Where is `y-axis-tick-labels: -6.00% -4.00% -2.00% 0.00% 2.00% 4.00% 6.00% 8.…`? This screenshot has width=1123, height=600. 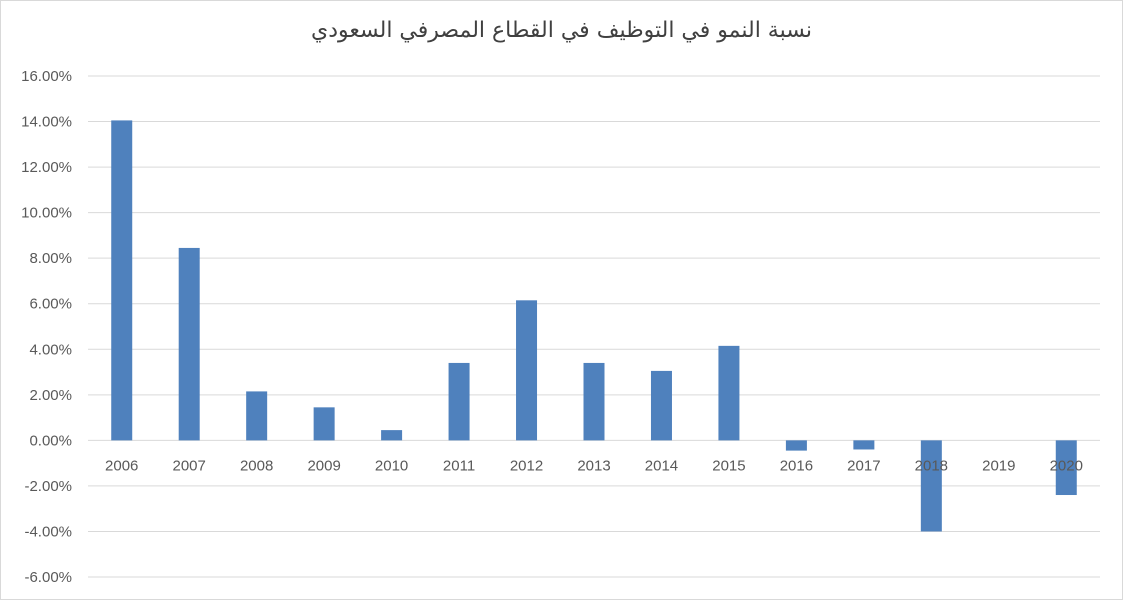 y-axis-tick-labels: -6.00% -4.00% -2.00% 0.00% 2.00% 4.00% 6.00% 8.… is located at coordinates (46, 327).